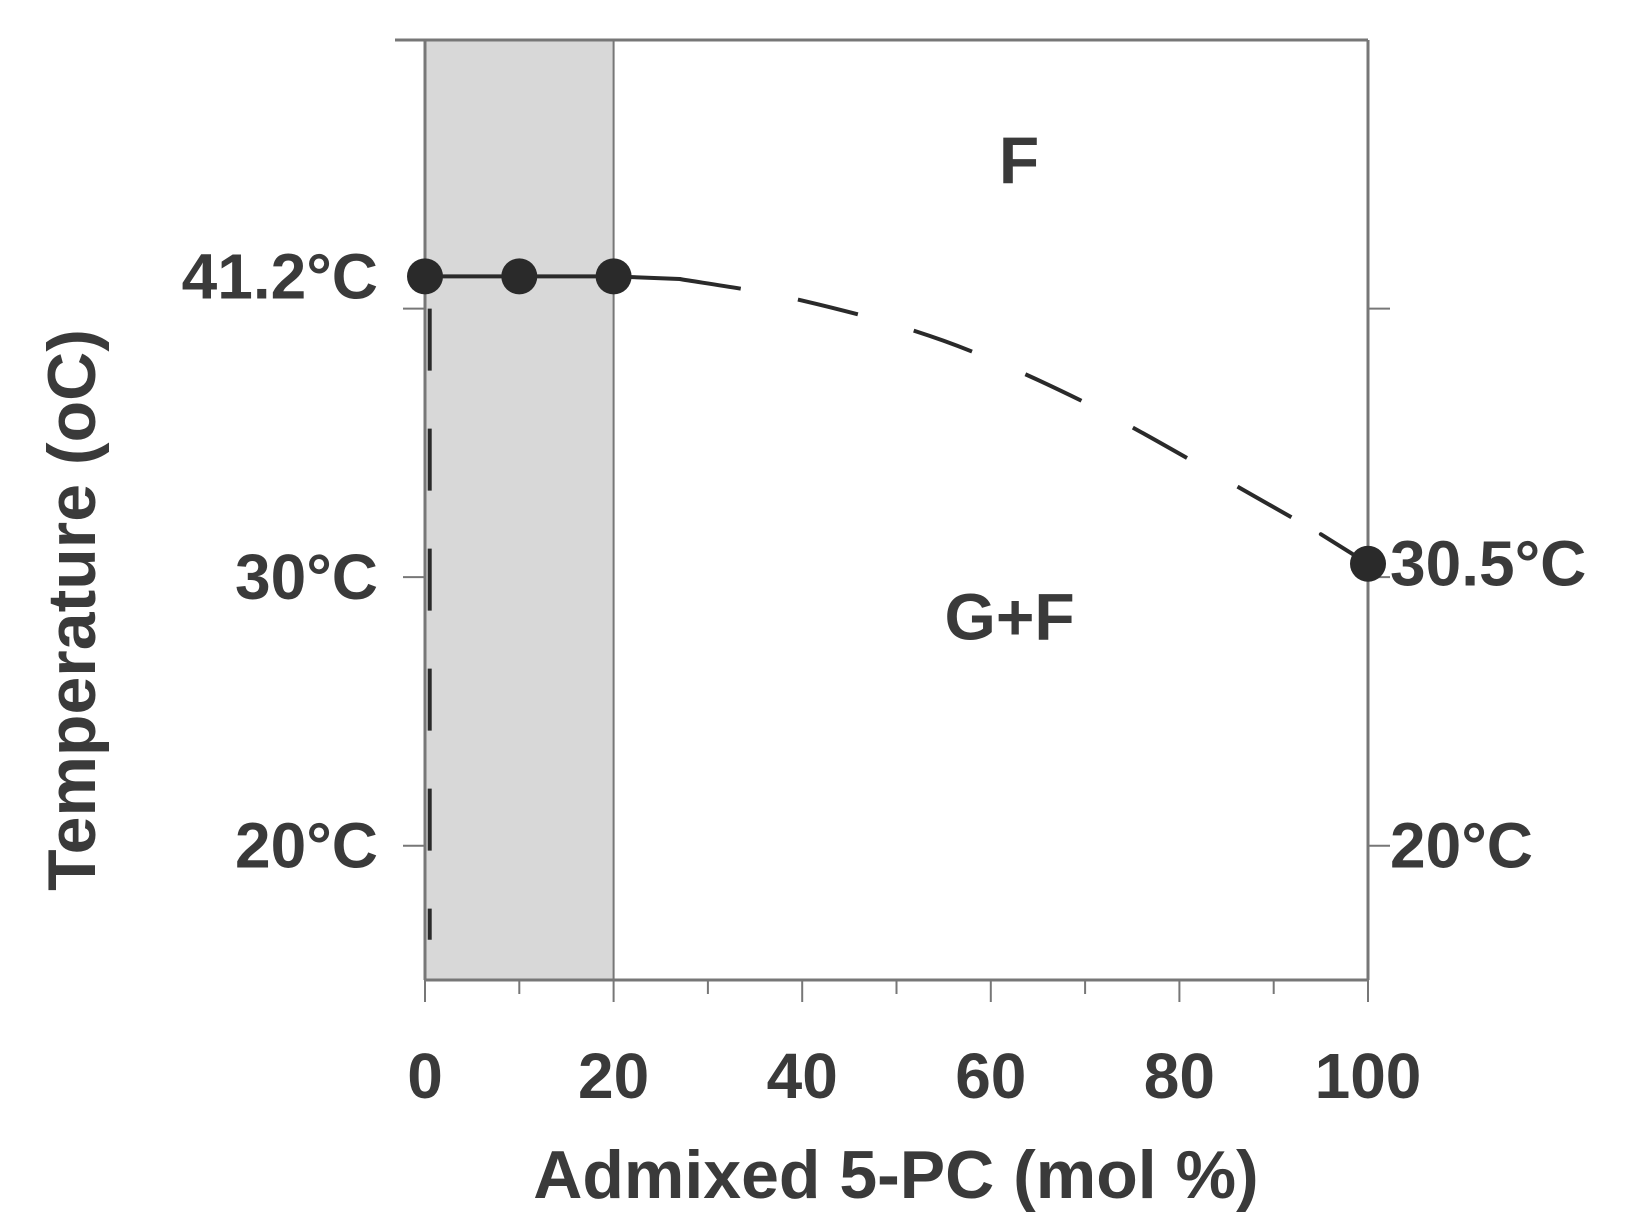 The width and height of the screenshot is (1640, 1230). I want to click on left-temp-label: 30°C, so click(306, 577).